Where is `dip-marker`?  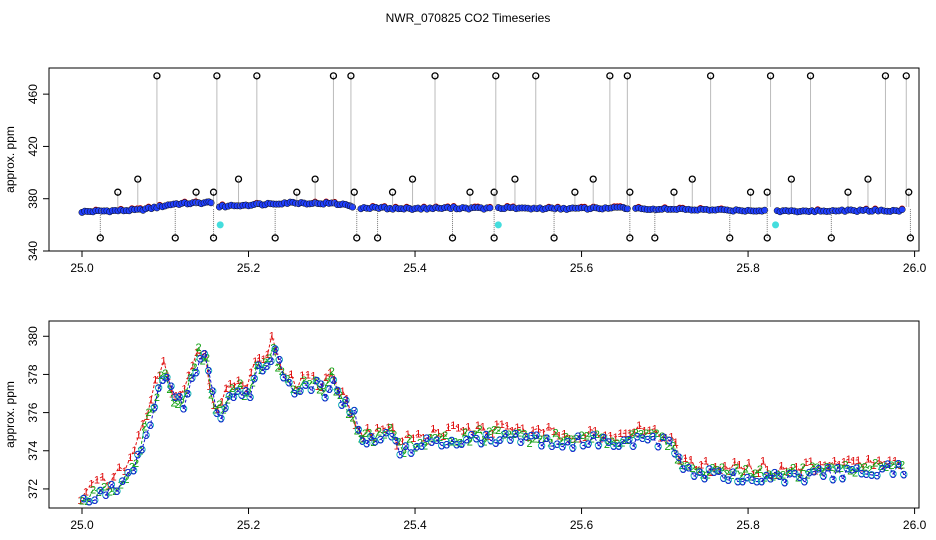 dip-marker is located at coordinates (377, 238).